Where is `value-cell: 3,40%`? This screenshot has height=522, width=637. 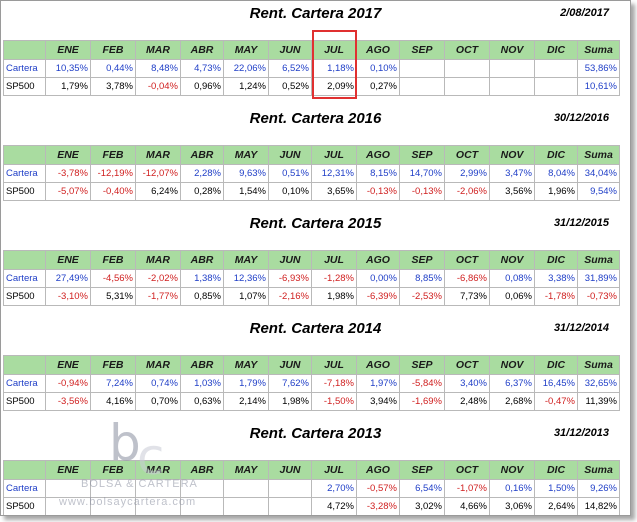 value-cell: 3,40% is located at coordinates (467, 383).